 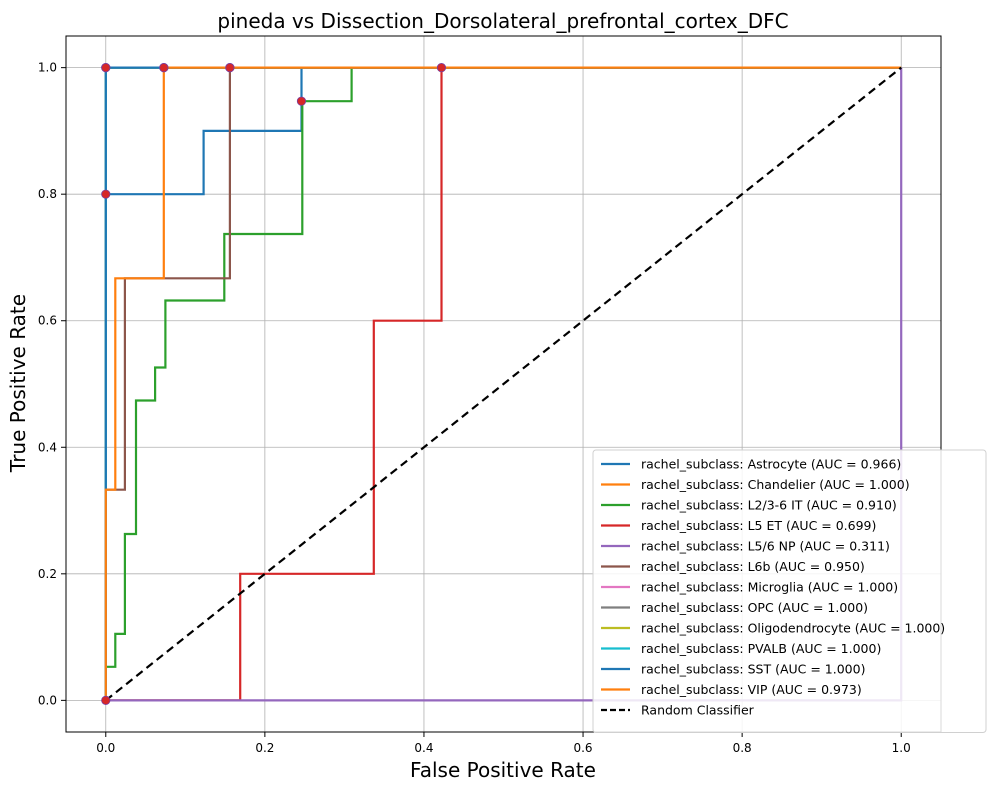 I want to click on y-tick-label: 0.8, so click(x=47, y=194).